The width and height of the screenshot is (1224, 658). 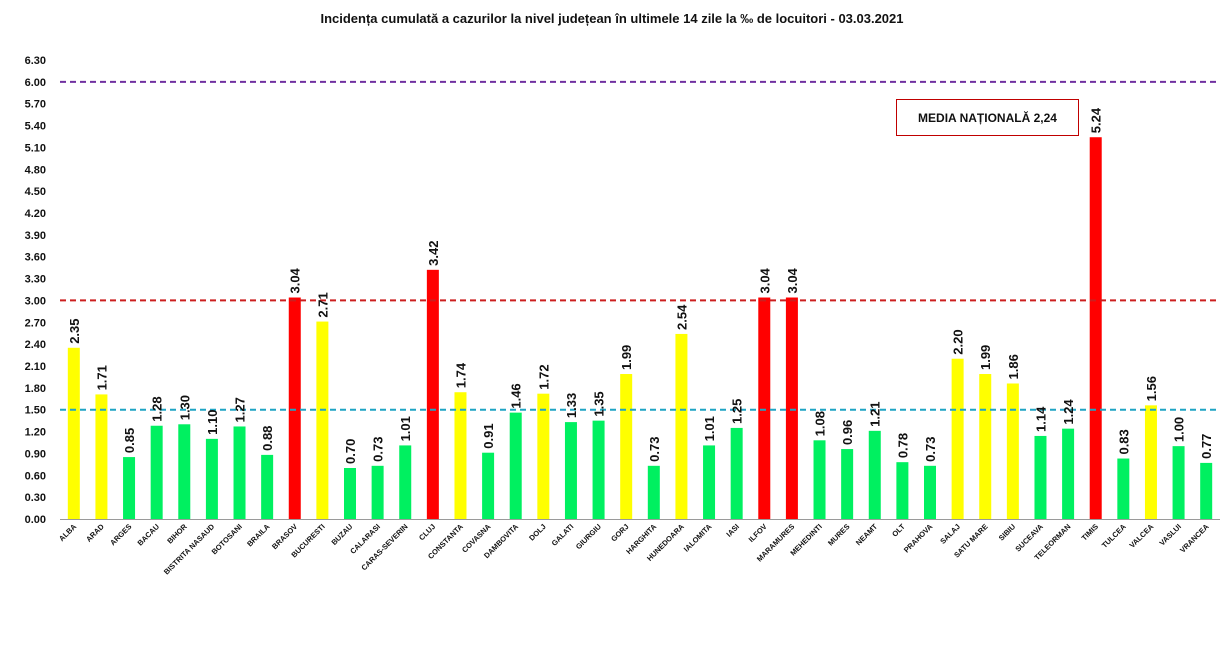 I want to click on y-tick-label: 5.40, so click(x=35, y=127).